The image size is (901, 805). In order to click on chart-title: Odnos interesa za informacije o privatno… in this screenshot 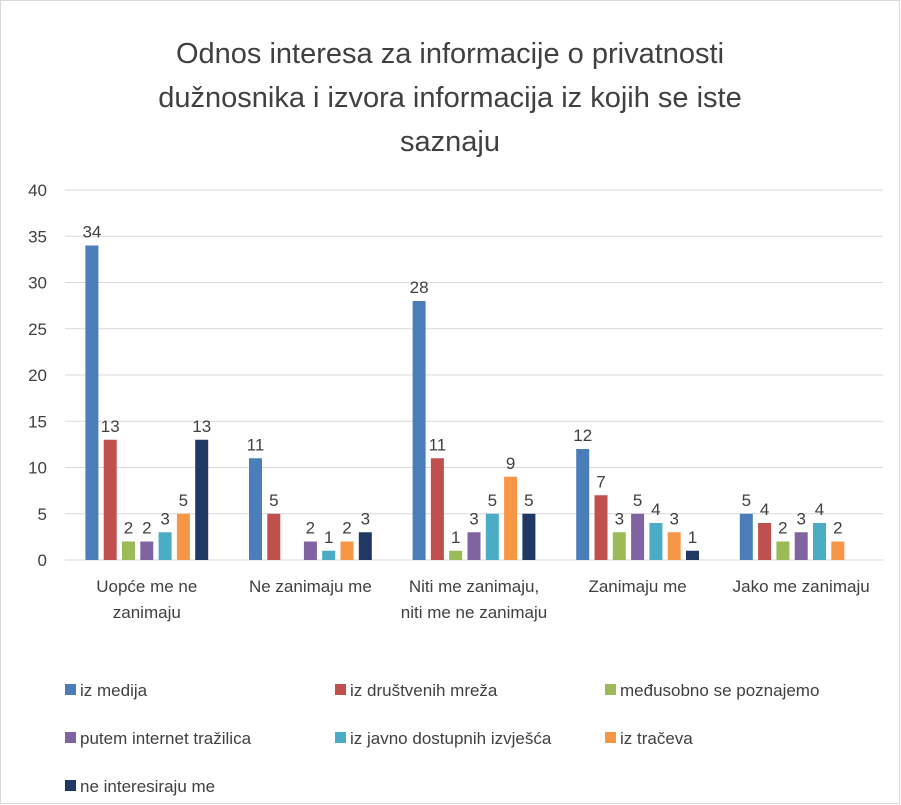, I will do `click(450, 98)`.